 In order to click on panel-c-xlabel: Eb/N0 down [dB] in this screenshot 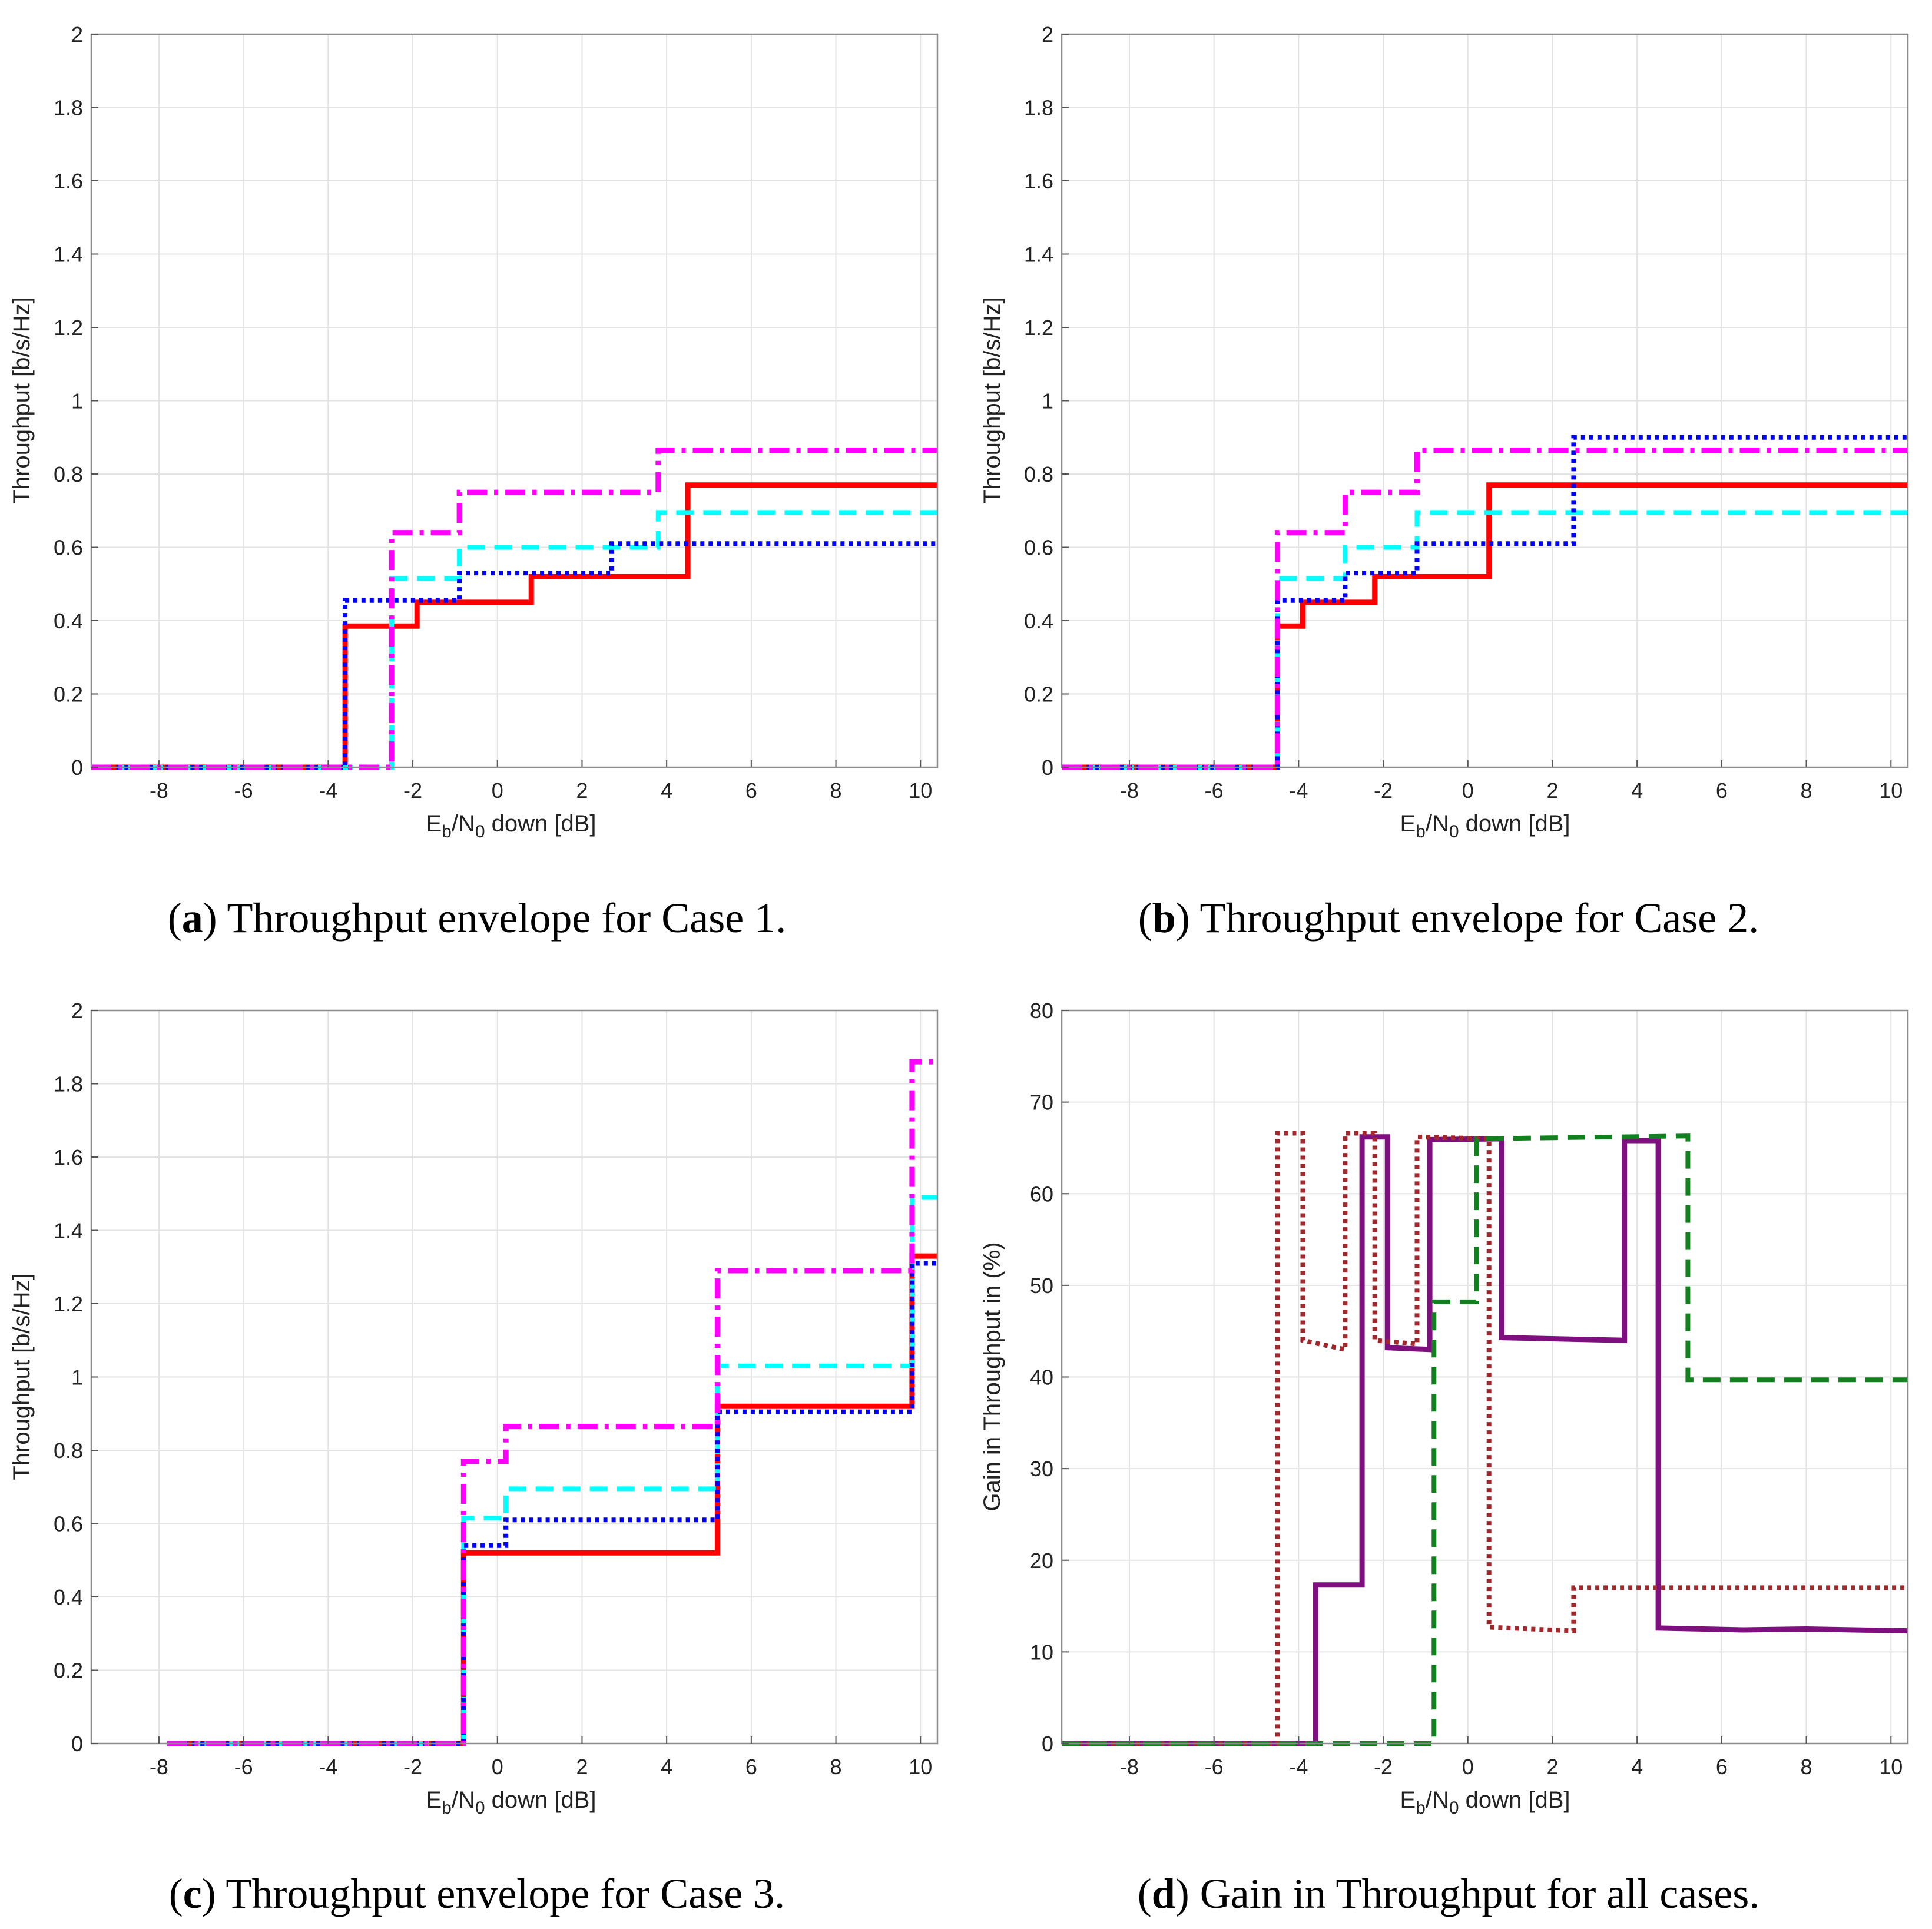, I will do `click(511, 1802)`.